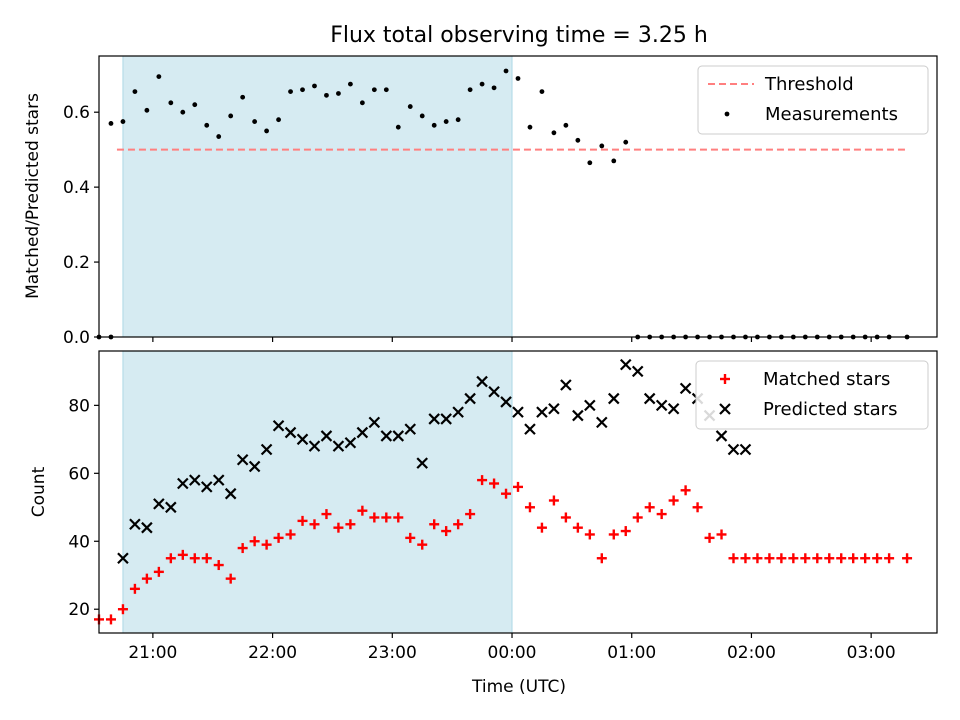  What do you see at coordinates (33, 196) in the screenshot?
I see `top-y-axis-label: Matched/Predicted stars` at bounding box center [33, 196].